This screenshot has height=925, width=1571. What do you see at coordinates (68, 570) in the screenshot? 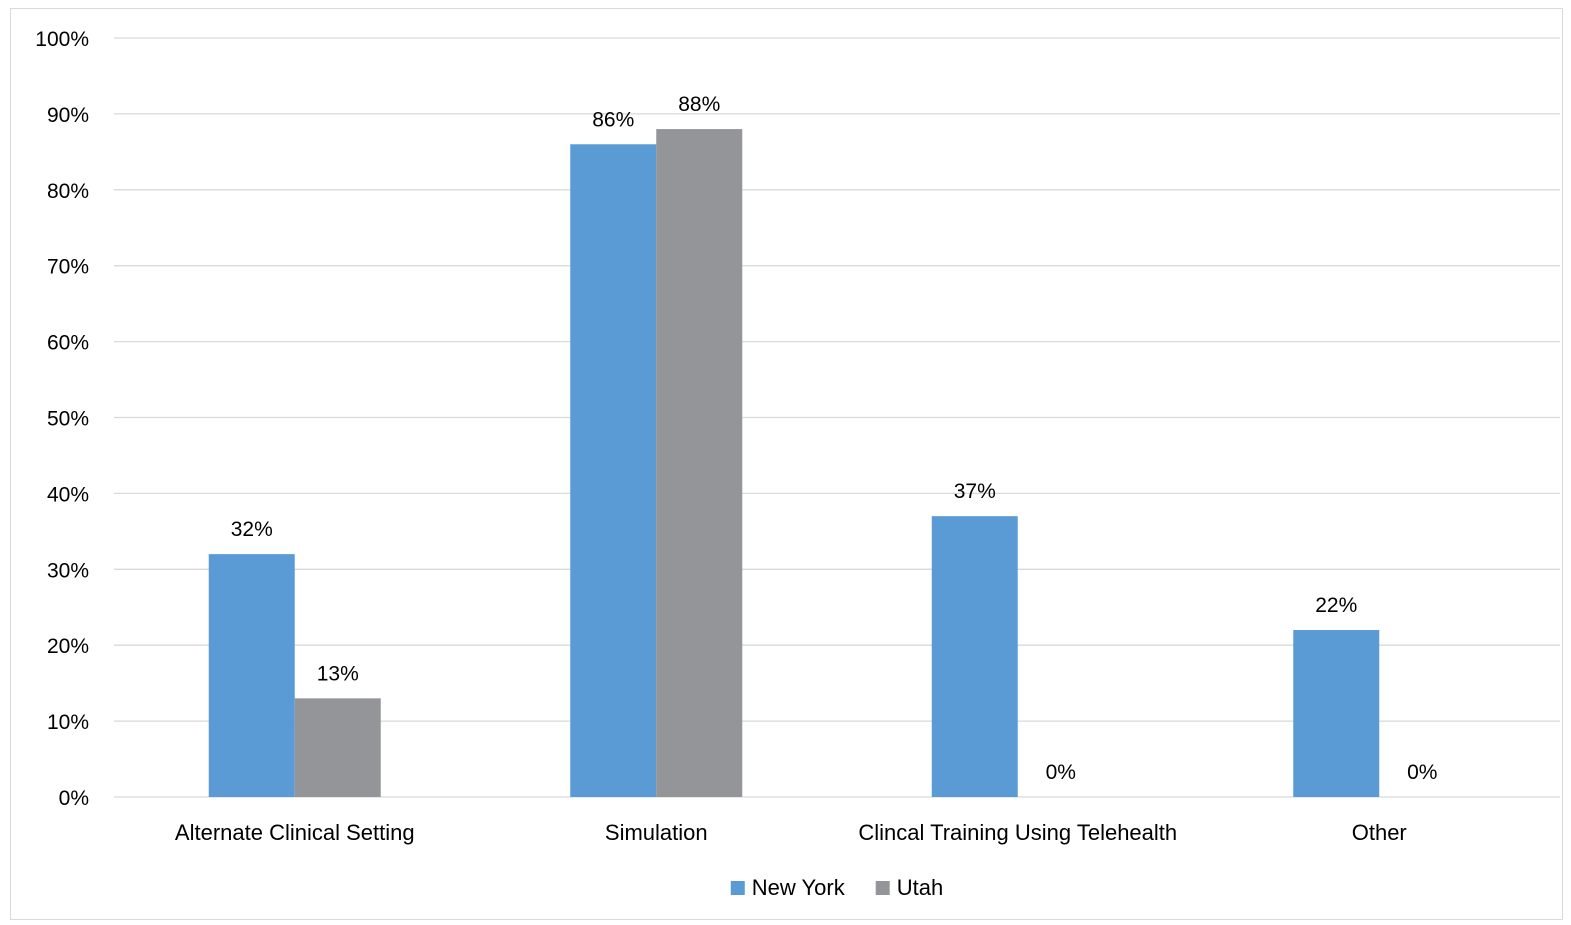
I see `y-tick-label: 30%` at bounding box center [68, 570].